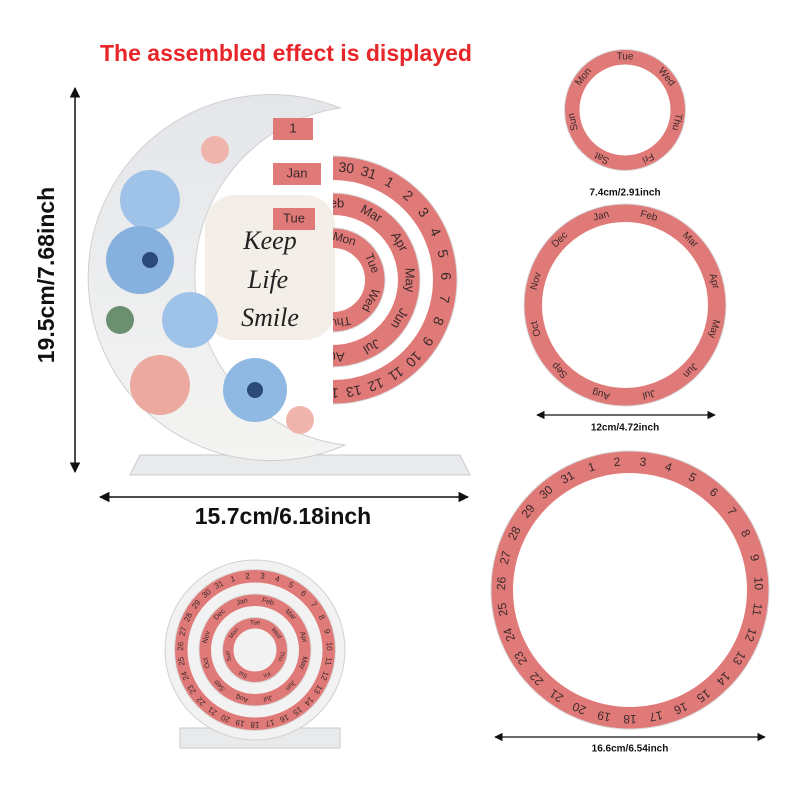  I want to click on date-tab-label: 1, so click(292, 127).